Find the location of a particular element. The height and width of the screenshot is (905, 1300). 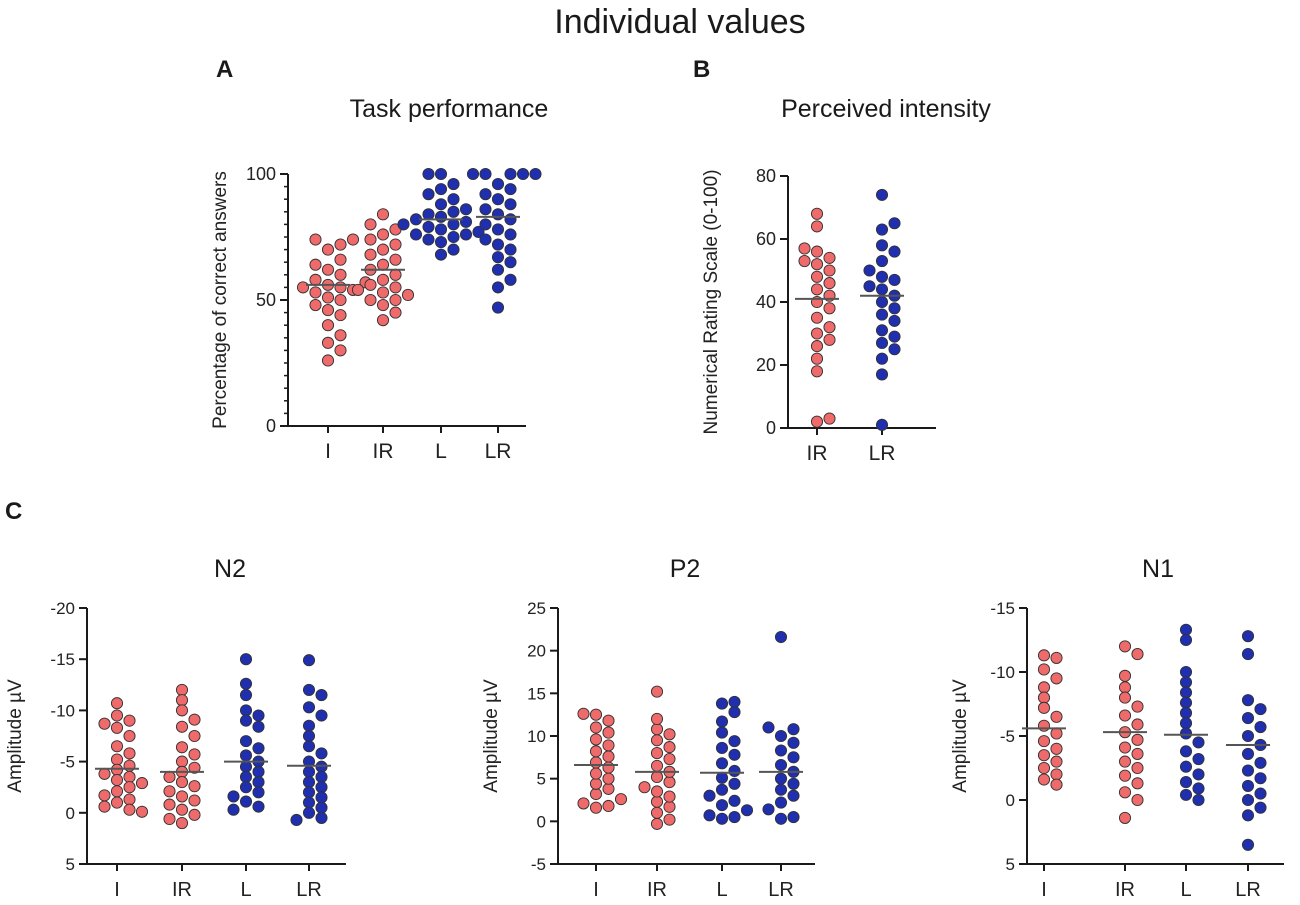

x-tick-label: IR is located at coordinates (182, 890).